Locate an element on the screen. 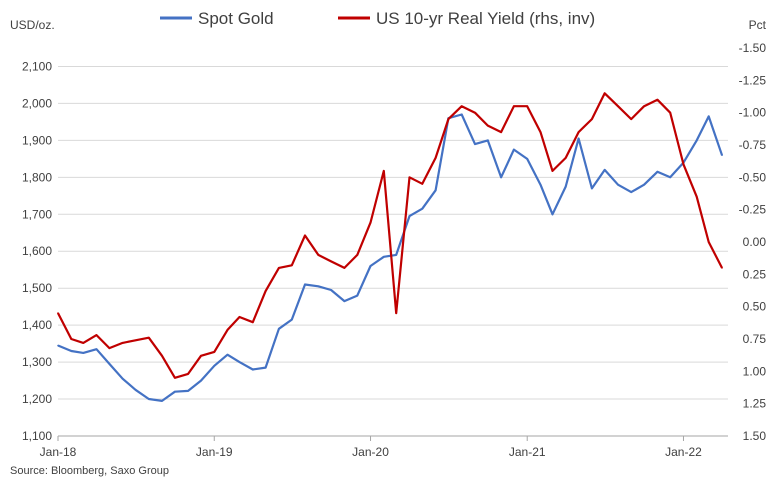  right-tick-label: -1.25 is located at coordinates (753, 80).